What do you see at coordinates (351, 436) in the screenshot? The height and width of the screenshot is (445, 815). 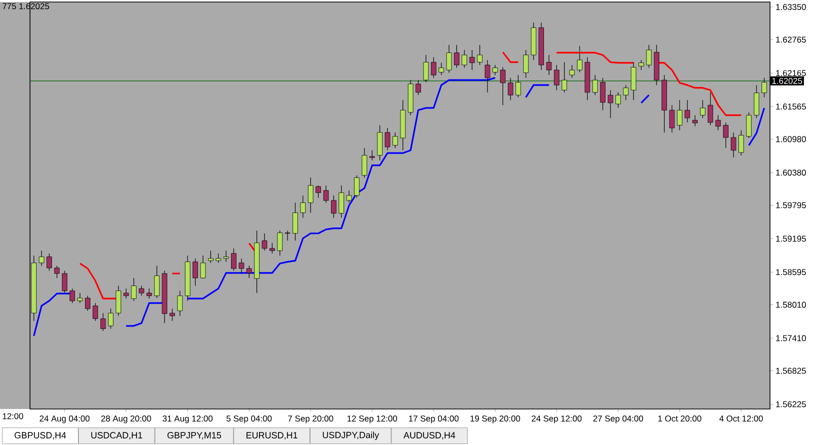 I see `text: USDJPY,Daily` at bounding box center [351, 436].